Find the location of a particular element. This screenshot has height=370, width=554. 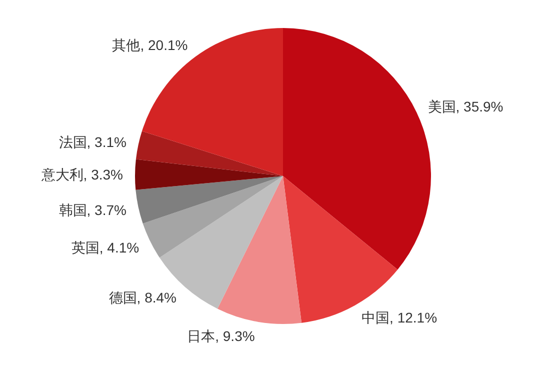

data-label: , 4.1% is located at coordinates (119, 247).